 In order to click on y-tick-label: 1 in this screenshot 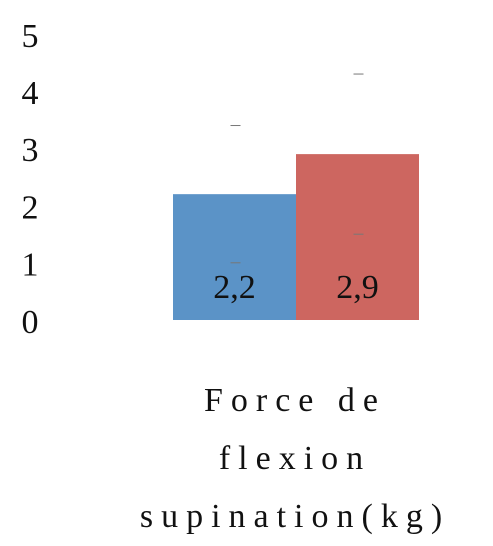, I will do `click(30, 265)`.